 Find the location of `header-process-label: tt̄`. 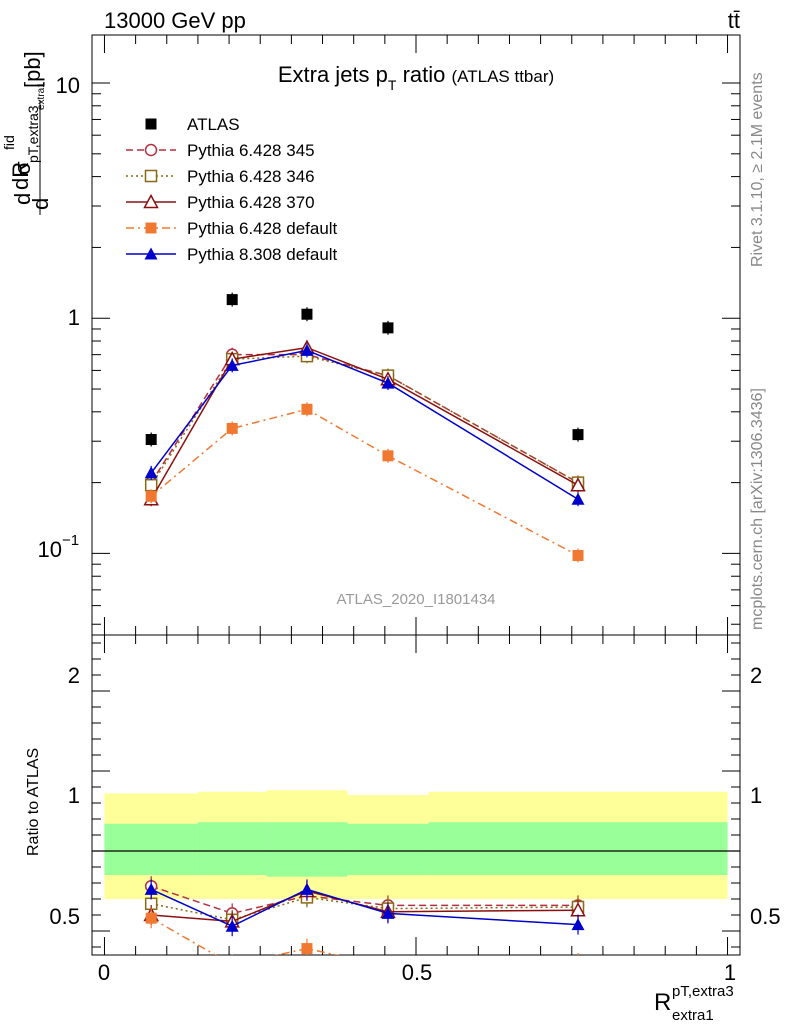

header-process-label: tt̄ is located at coordinates (734, 20).